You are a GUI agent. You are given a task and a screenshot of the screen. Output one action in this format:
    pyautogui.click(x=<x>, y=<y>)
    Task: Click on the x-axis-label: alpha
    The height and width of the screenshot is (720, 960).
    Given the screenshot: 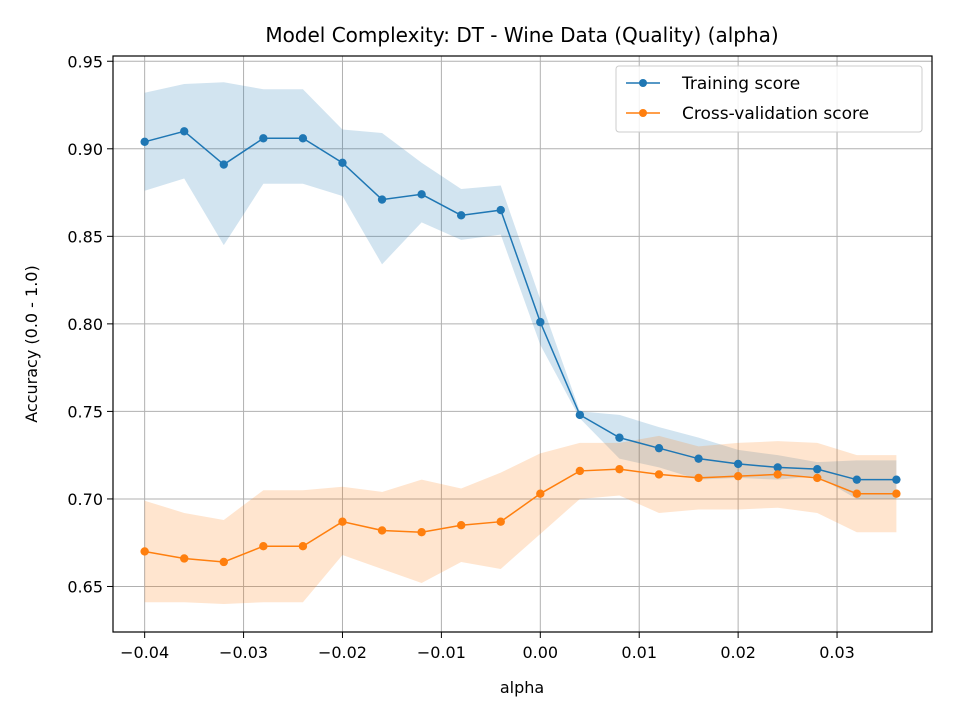 What is the action you would take?
    pyautogui.click(x=522, y=687)
    